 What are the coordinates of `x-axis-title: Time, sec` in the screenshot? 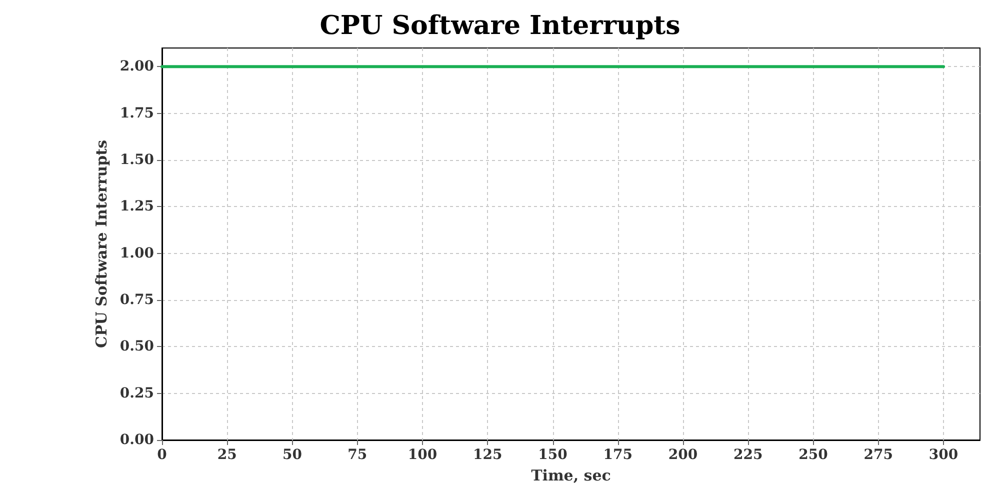 It's located at (571, 475).